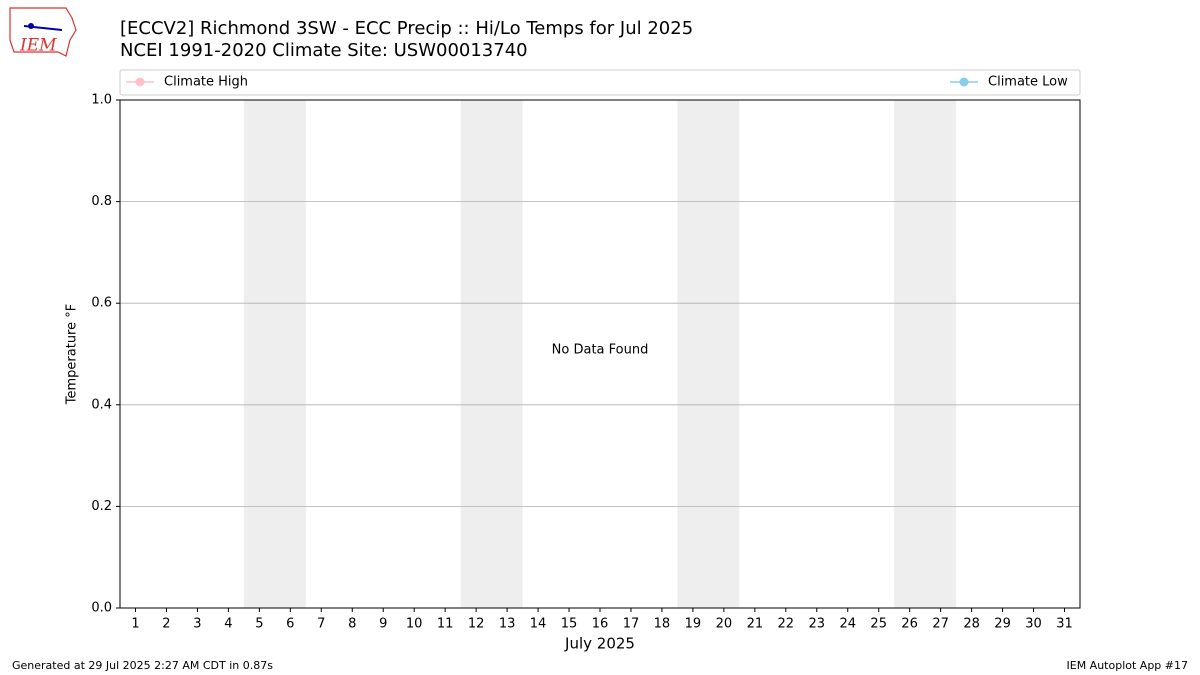 The image size is (1200, 675). I want to click on x-tick-label: 12, so click(476, 624).